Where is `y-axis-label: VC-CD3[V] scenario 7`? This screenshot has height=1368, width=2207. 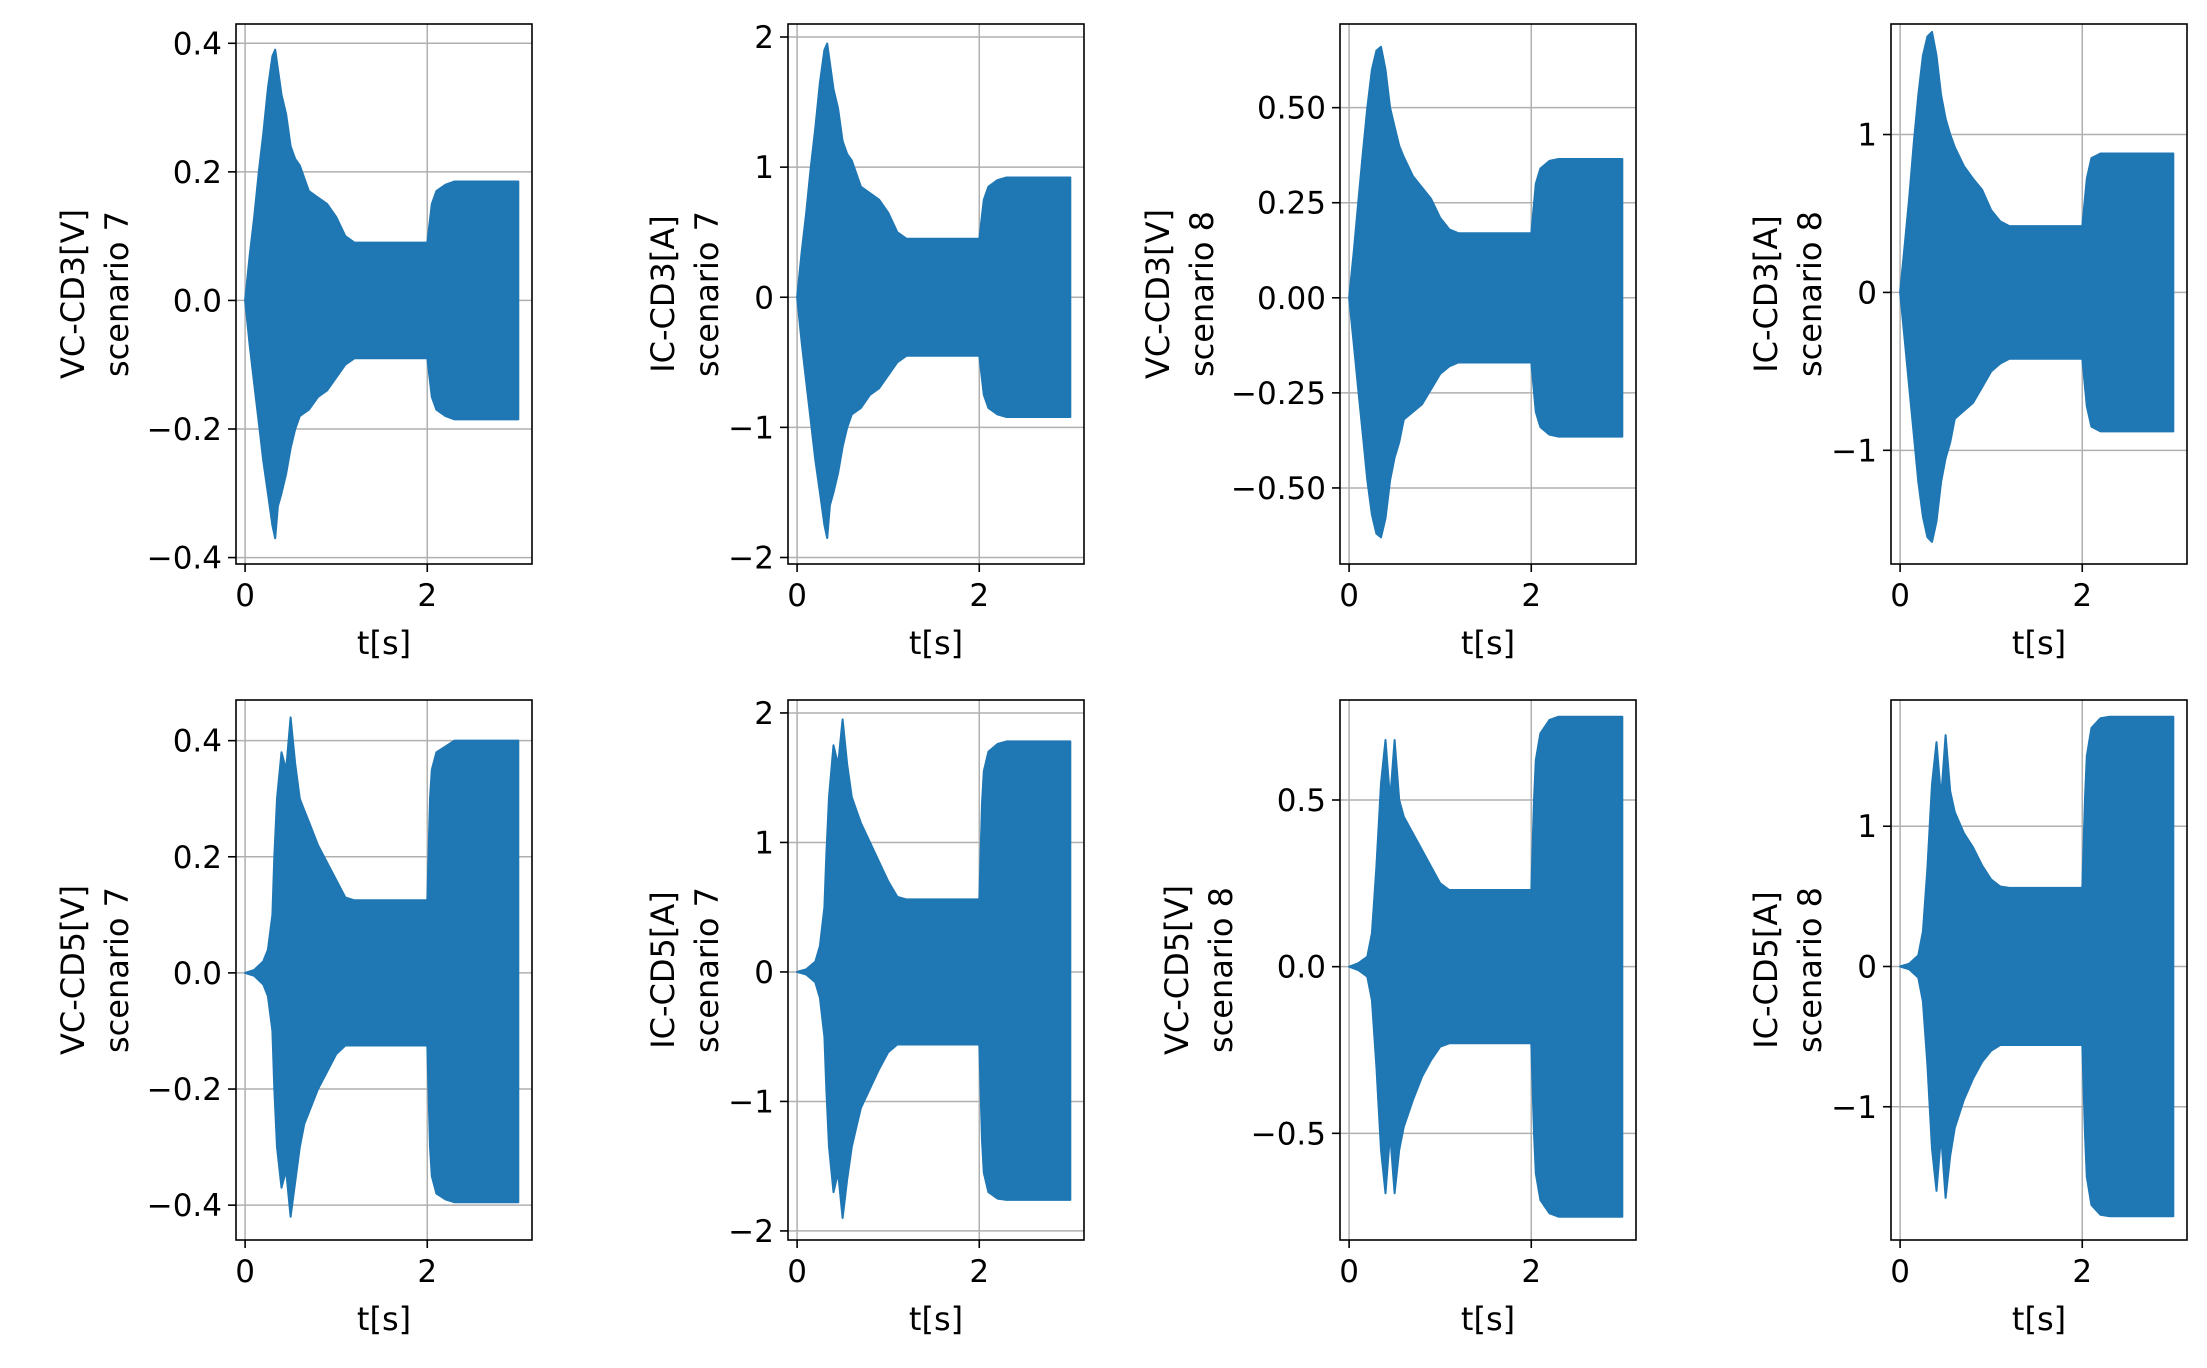 y-axis-label: VC-CD3[V] scenario 7 is located at coordinates (95, 294).